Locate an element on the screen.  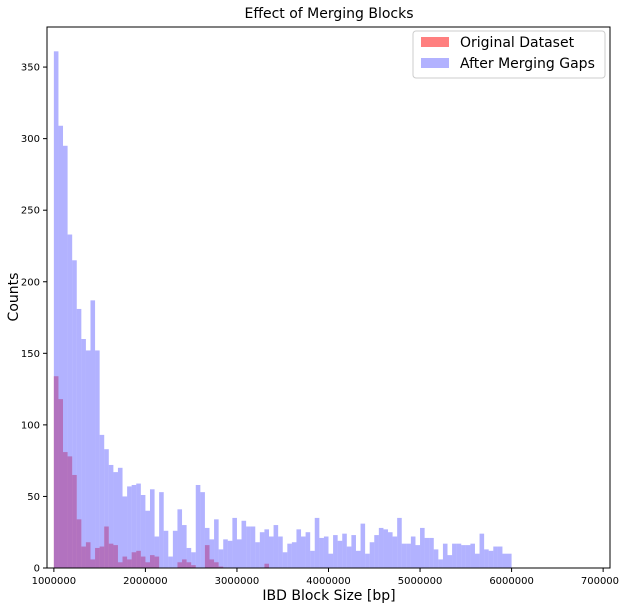
x-tick-label: 4000000 is located at coordinates (328, 581).